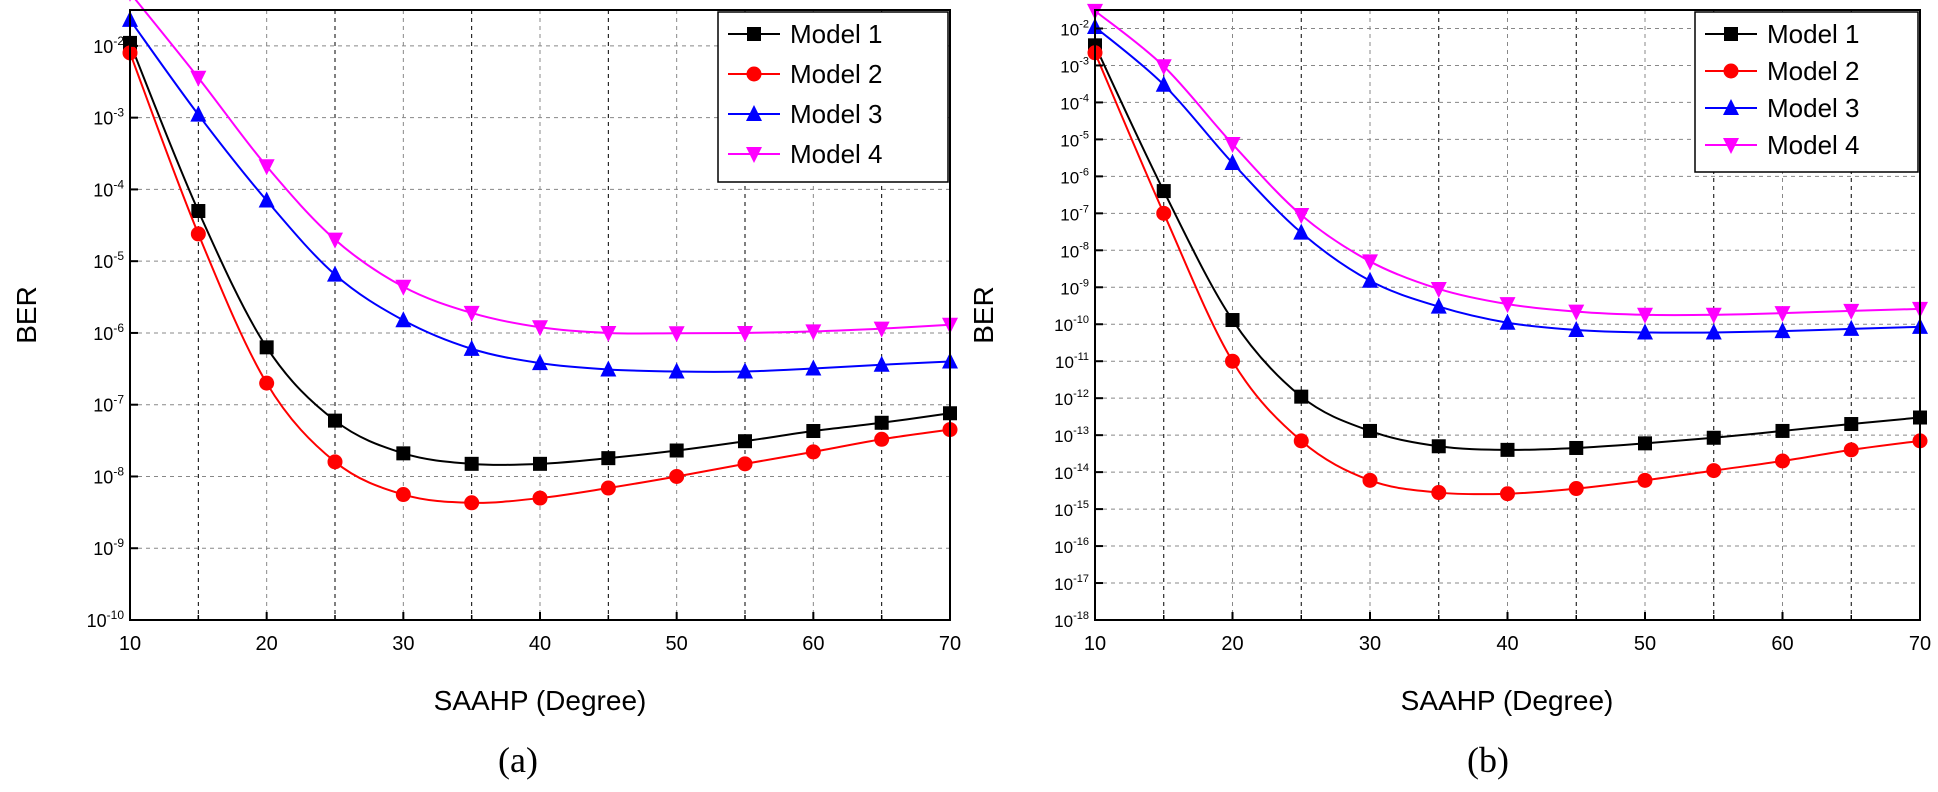  Describe the element at coordinates (1072, 361) in the screenshot. I see `y-tick-label: 10⁻¹¹` at that location.